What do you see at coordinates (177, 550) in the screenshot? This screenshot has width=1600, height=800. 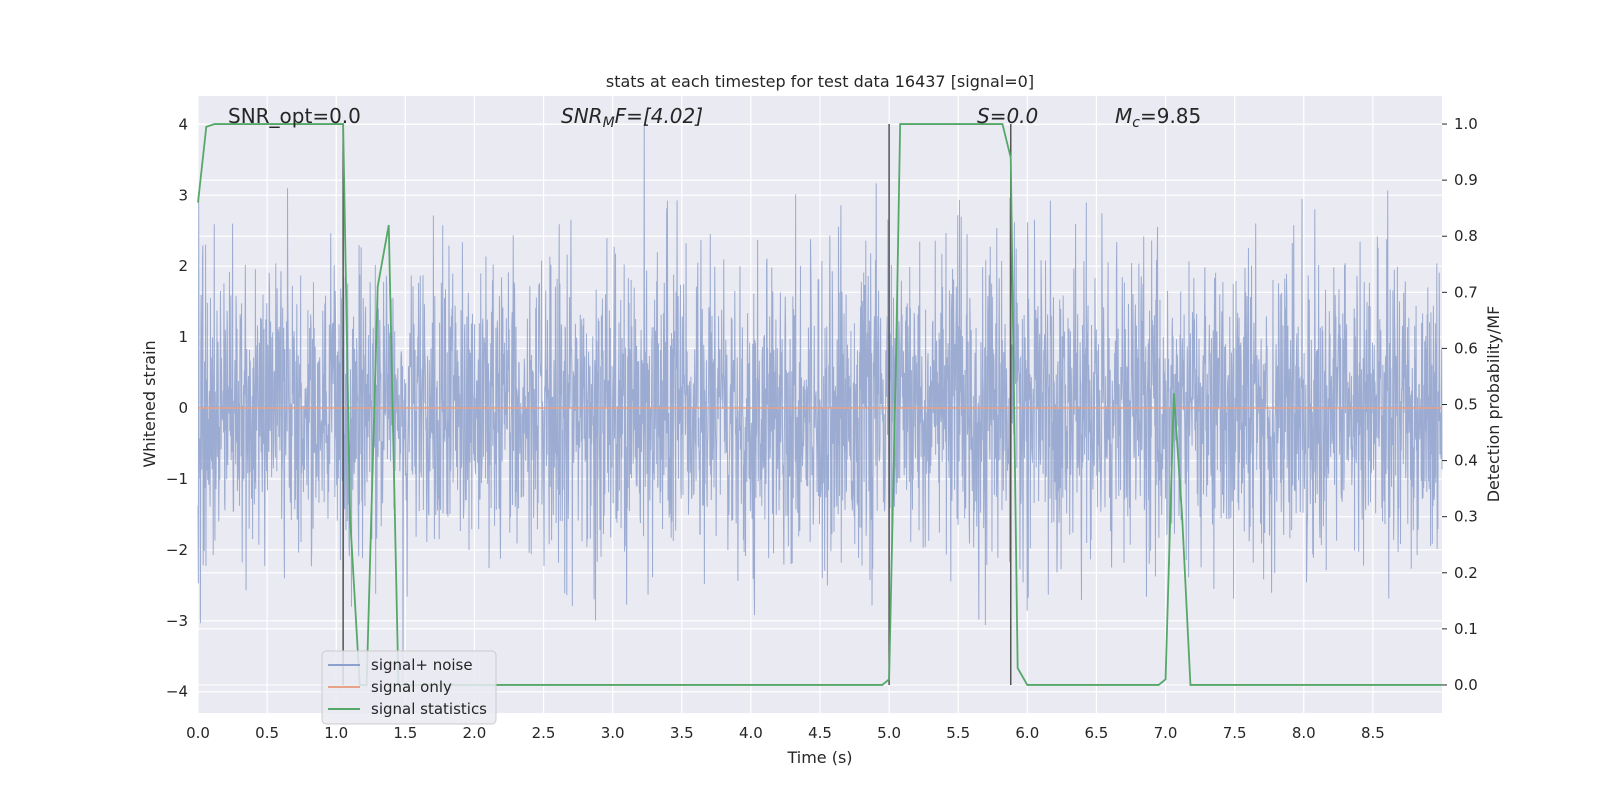 I see `y-left-tick-label: −2` at bounding box center [177, 550].